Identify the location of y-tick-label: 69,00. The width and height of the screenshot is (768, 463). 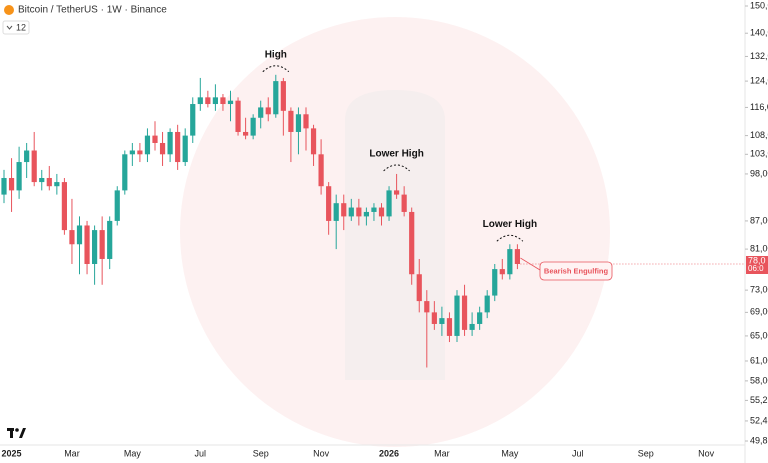
(759, 312).